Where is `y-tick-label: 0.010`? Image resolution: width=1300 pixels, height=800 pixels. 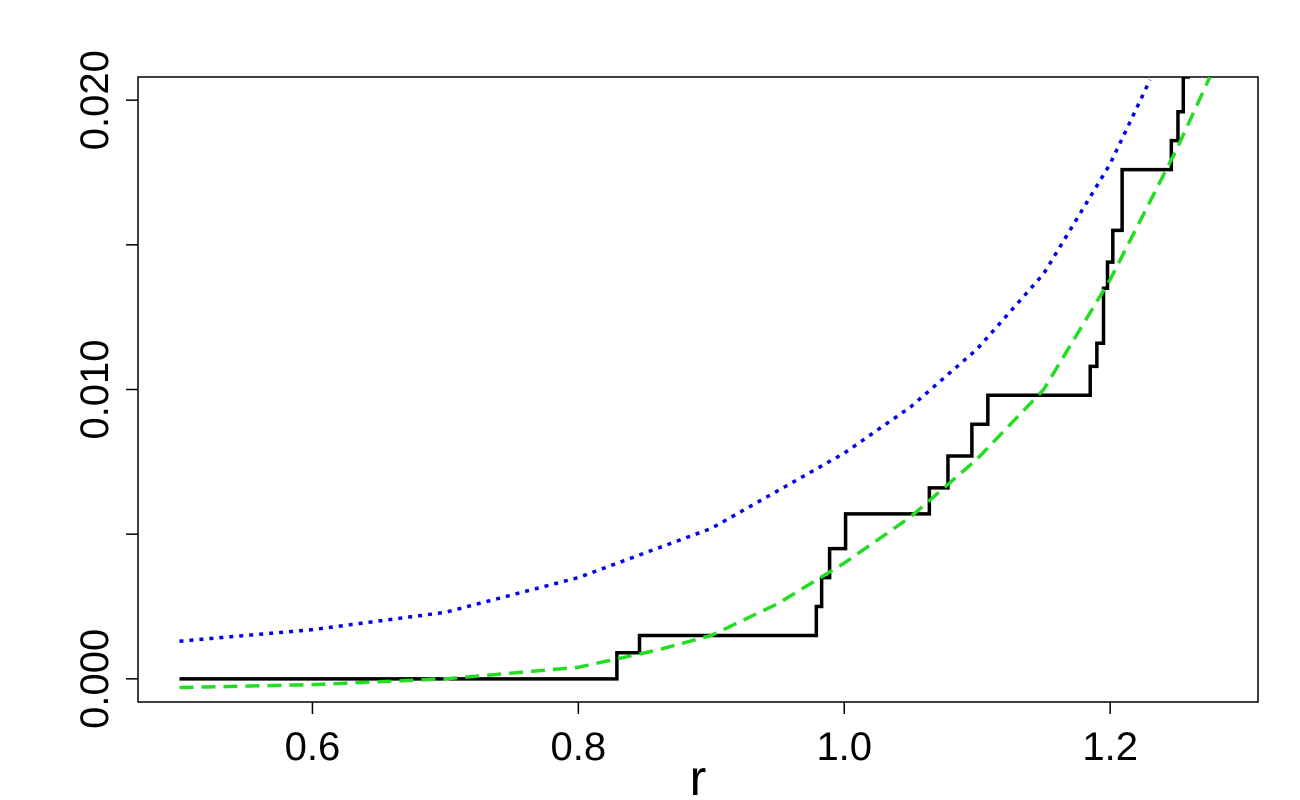 y-tick-label: 0.010 is located at coordinates (95, 389).